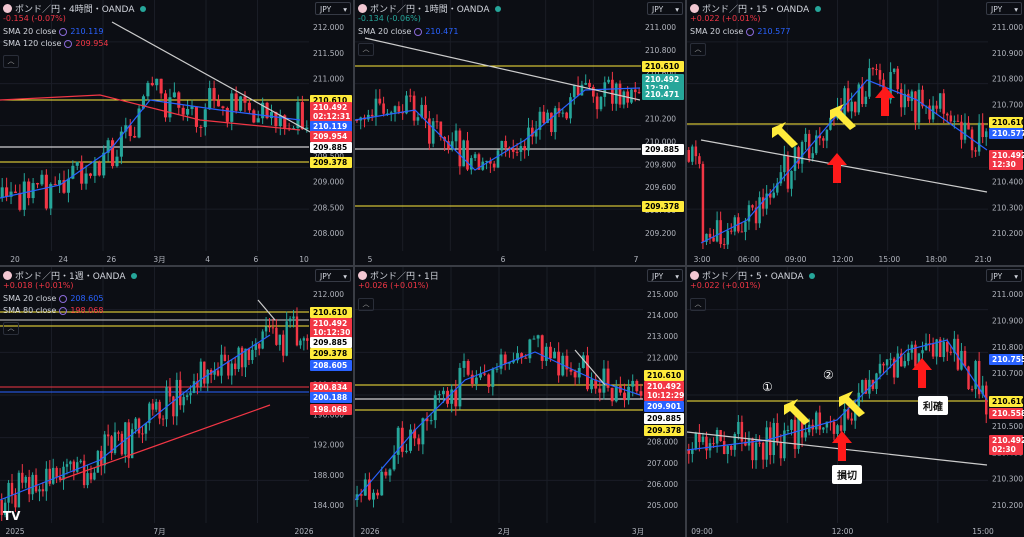  Describe the element at coordinates (53, 298) in the screenshot. I see `sma-legend: SMA 20 close 208.605` at that location.